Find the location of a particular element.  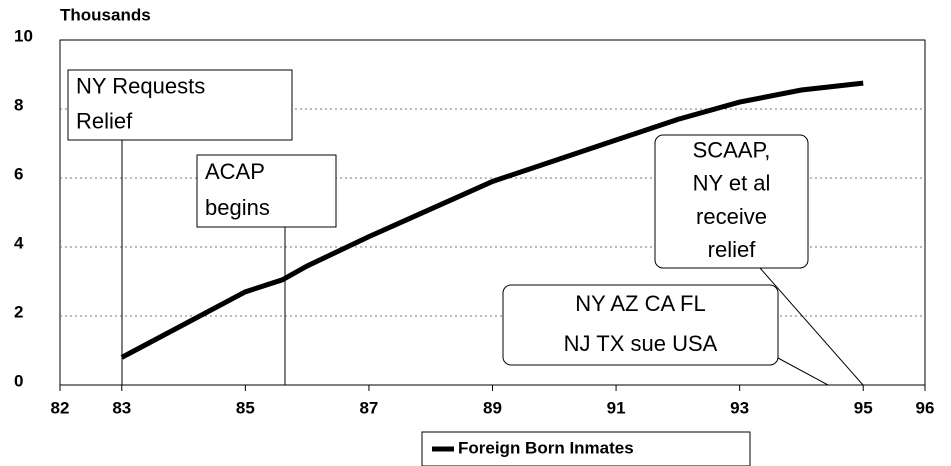

x-tick-label: 95 is located at coordinates (863, 407).